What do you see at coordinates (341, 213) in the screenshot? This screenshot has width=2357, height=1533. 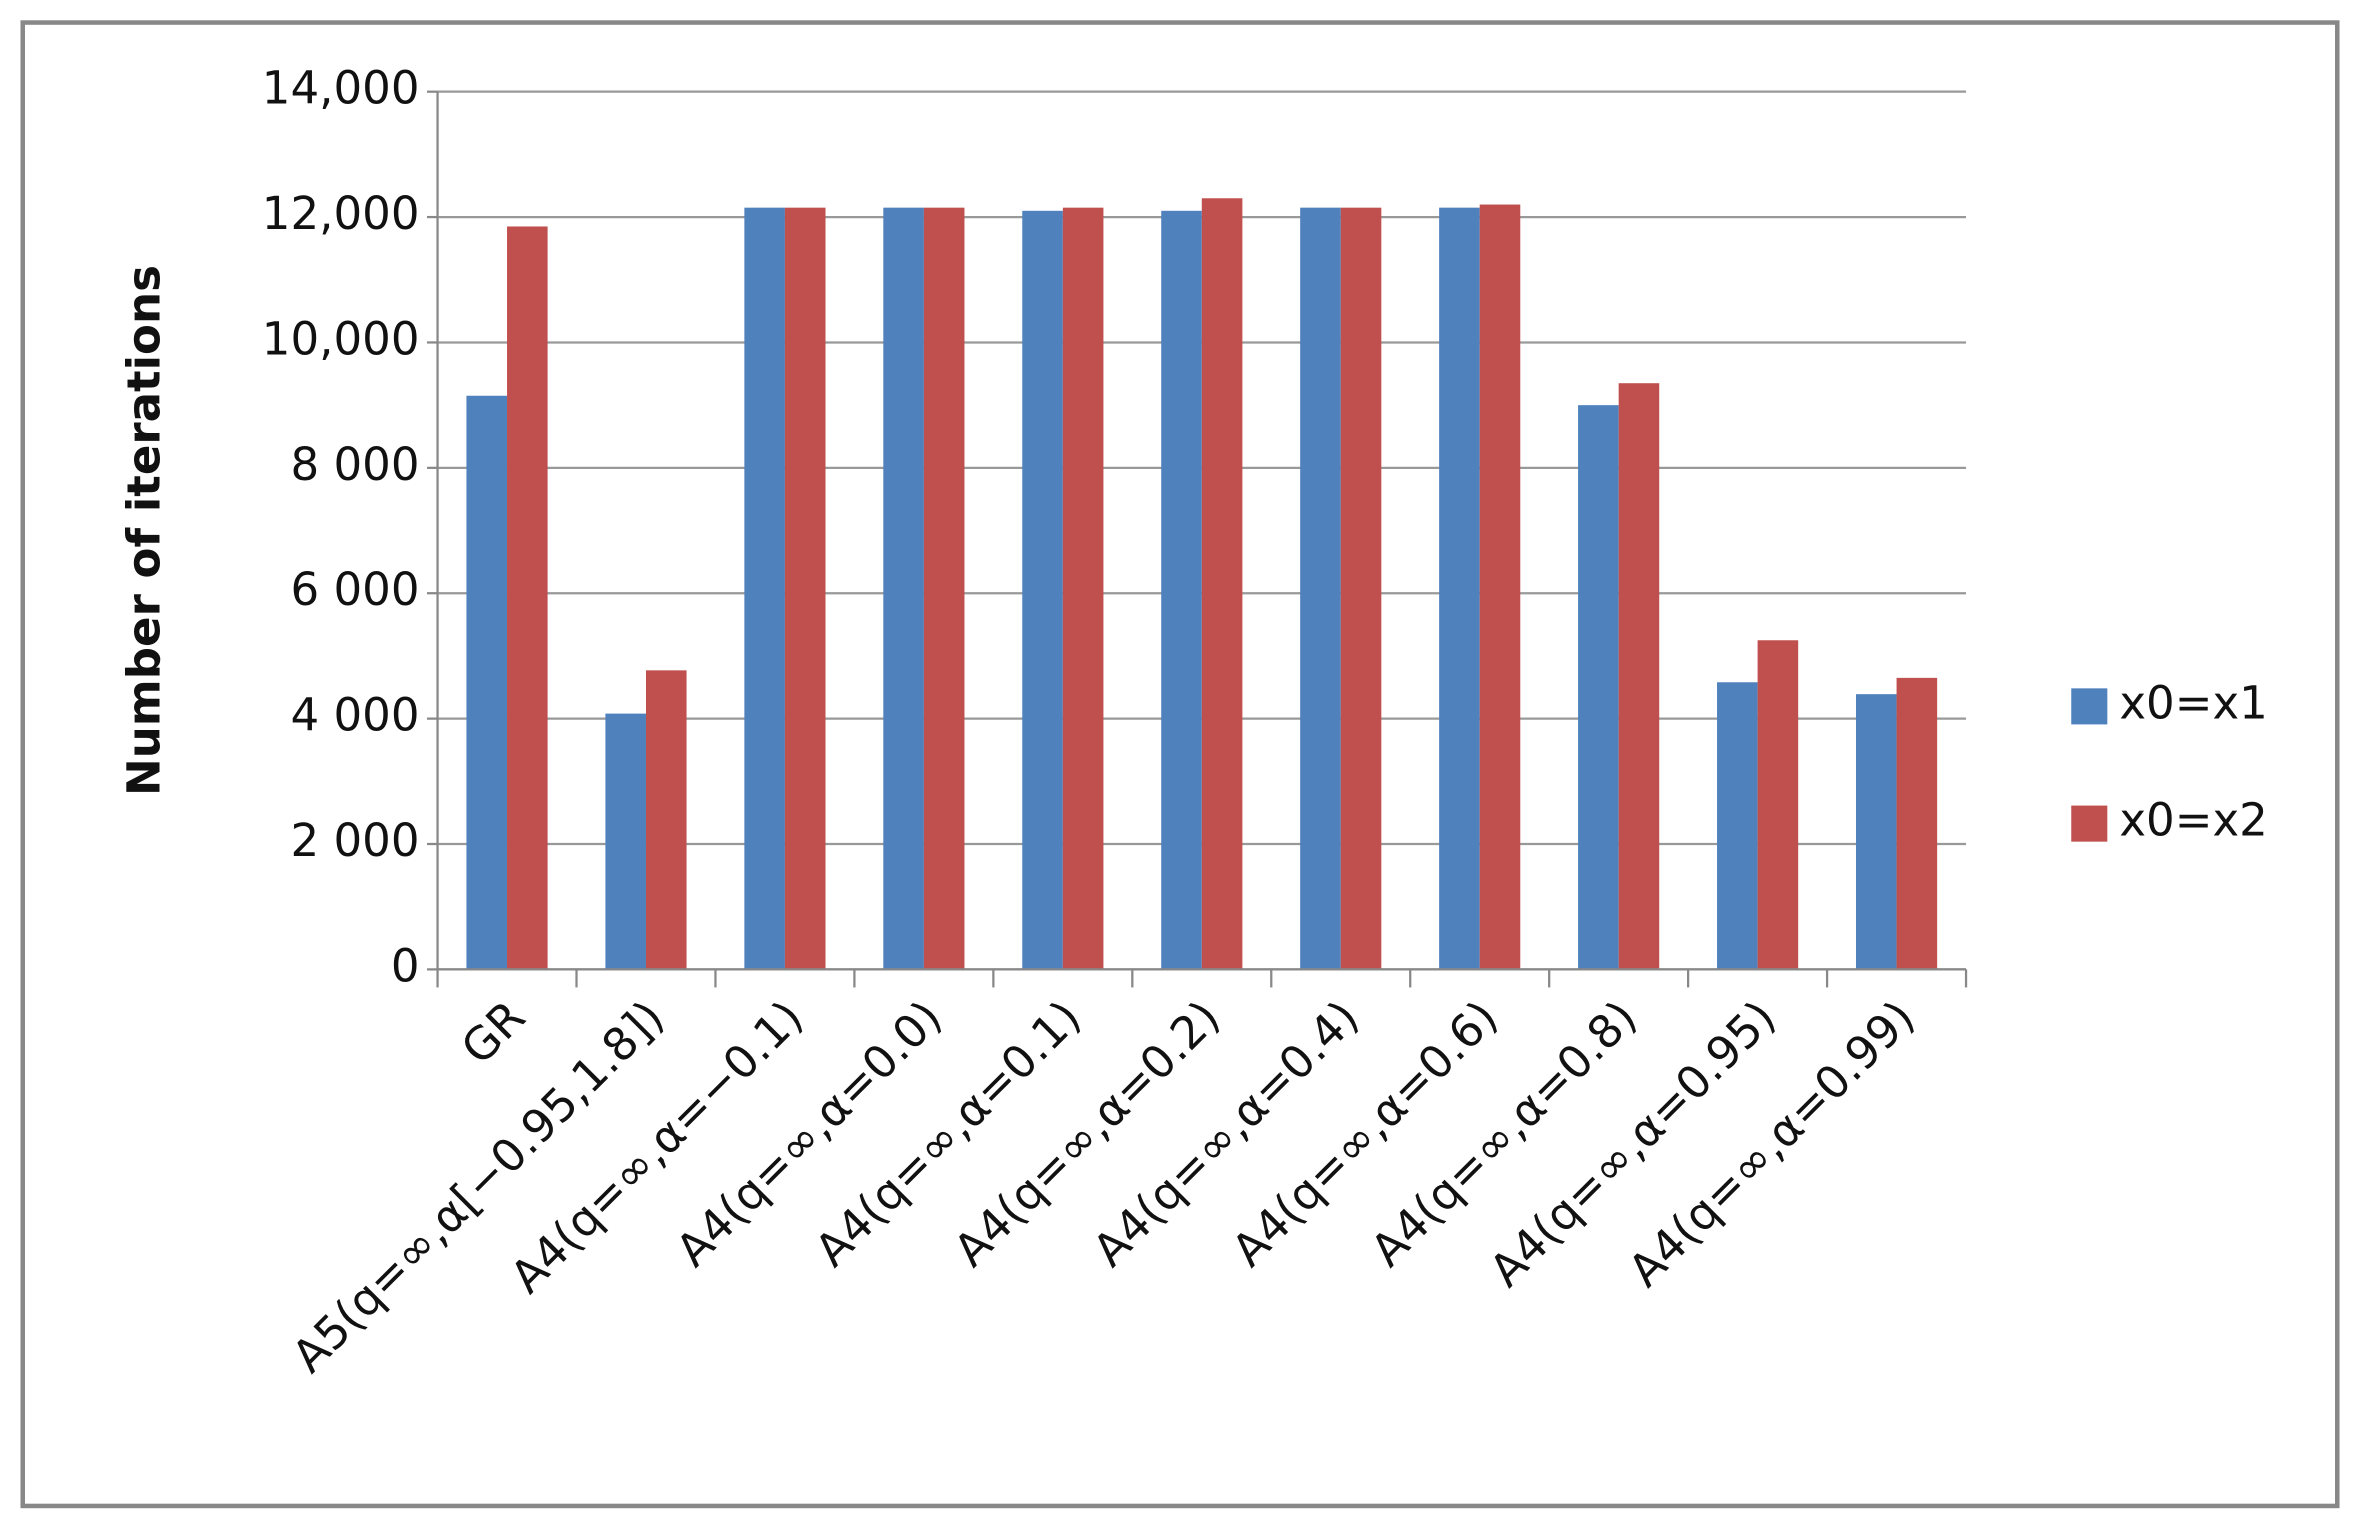 I see `y-tick-label: 12,000` at bounding box center [341, 213].